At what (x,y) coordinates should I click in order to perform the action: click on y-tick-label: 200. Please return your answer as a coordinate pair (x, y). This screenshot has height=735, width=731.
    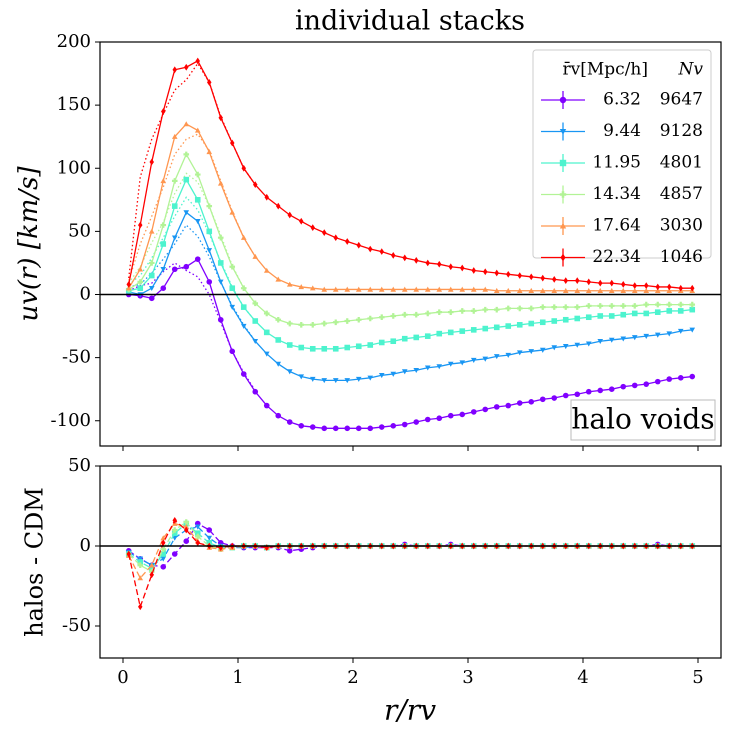
    Looking at the image, I should click on (74, 41).